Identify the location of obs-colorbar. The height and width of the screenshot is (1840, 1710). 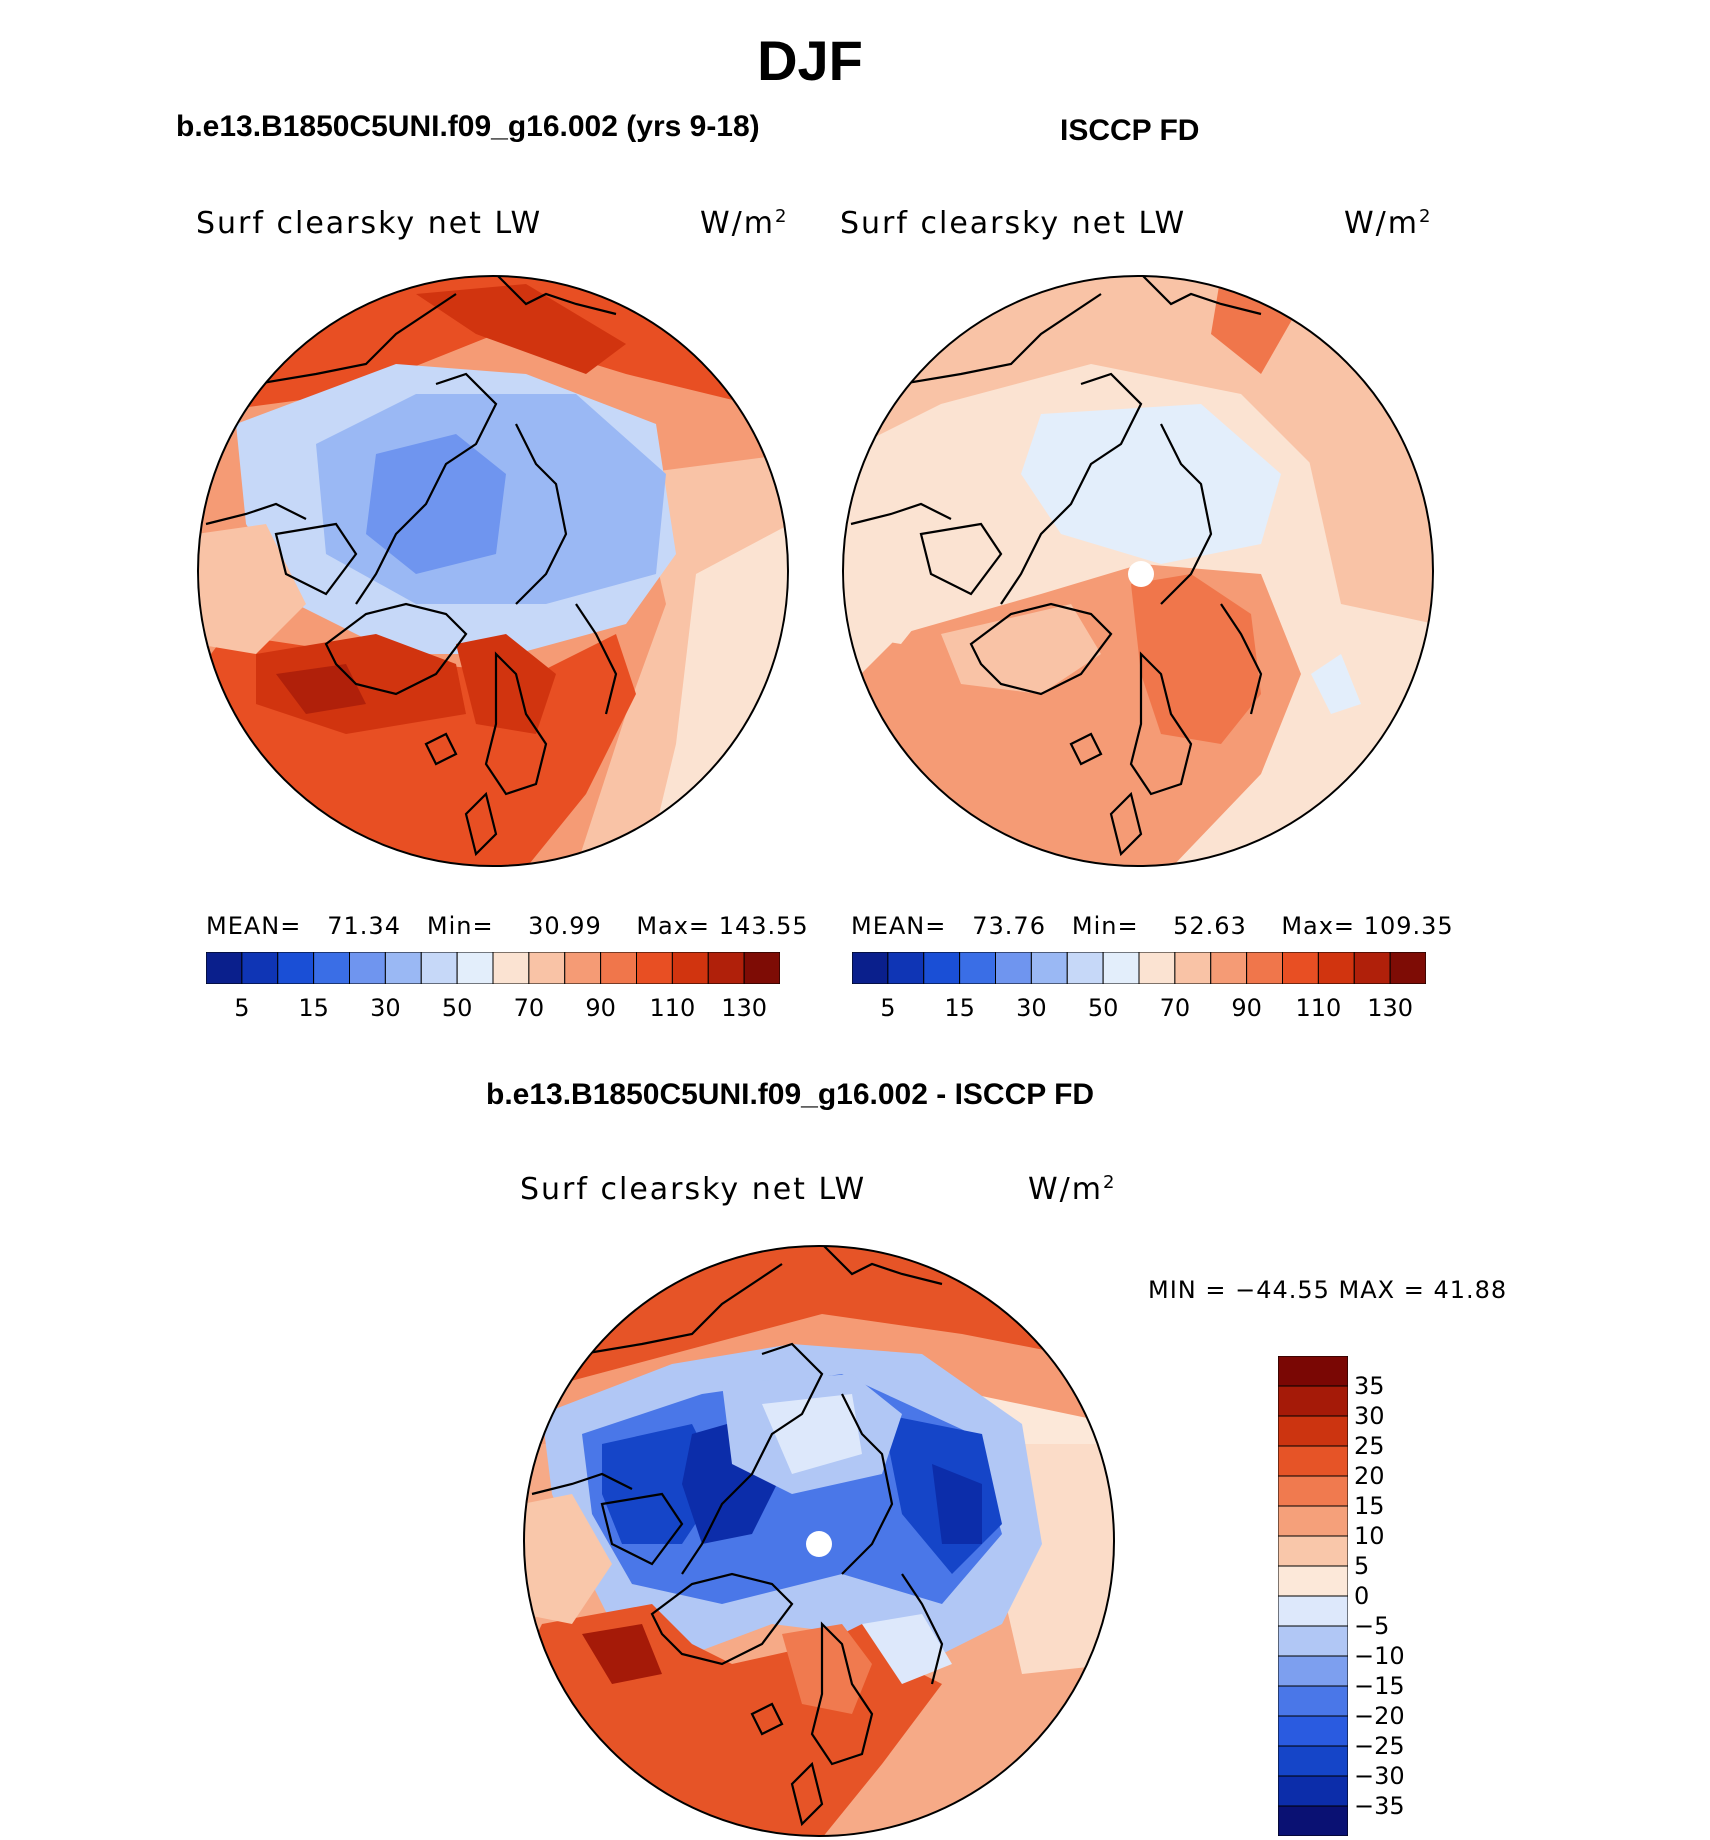
(1139, 968).